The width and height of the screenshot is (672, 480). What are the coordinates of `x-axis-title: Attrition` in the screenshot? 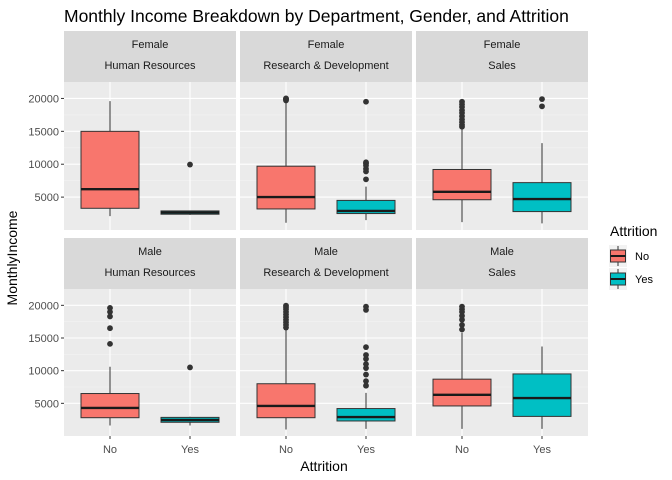 It's located at (323, 466).